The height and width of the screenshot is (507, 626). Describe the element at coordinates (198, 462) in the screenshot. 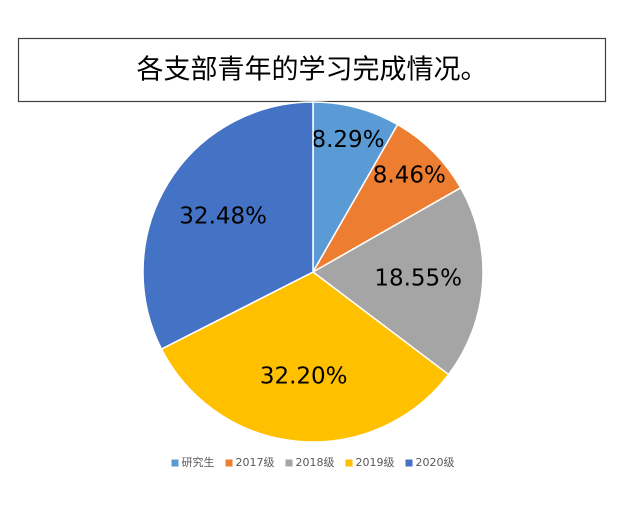

I see `legend-label: 研究生` at that location.